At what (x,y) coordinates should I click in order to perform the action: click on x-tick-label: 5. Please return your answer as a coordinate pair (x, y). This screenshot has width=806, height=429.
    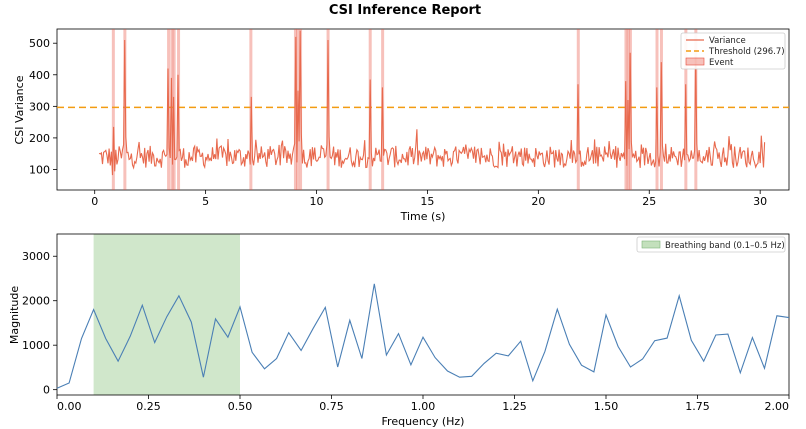
    Looking at the image, I should click on (205, 201).